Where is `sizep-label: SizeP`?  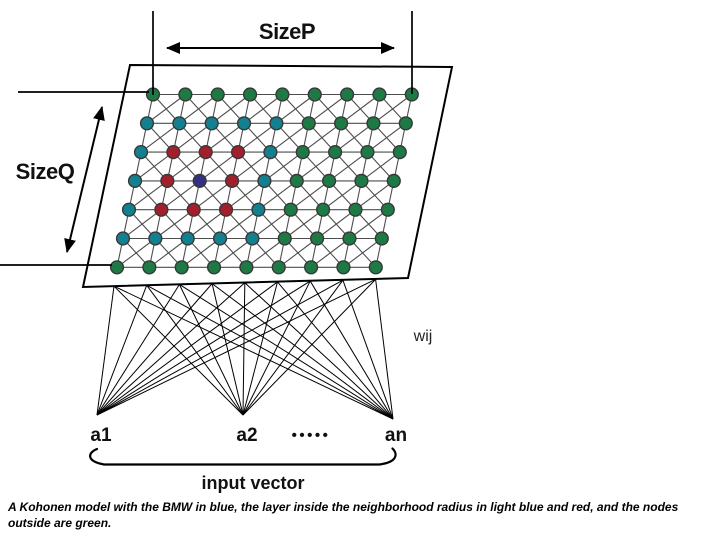
sizep-label: SizeP is located at coordinates (287, 31).